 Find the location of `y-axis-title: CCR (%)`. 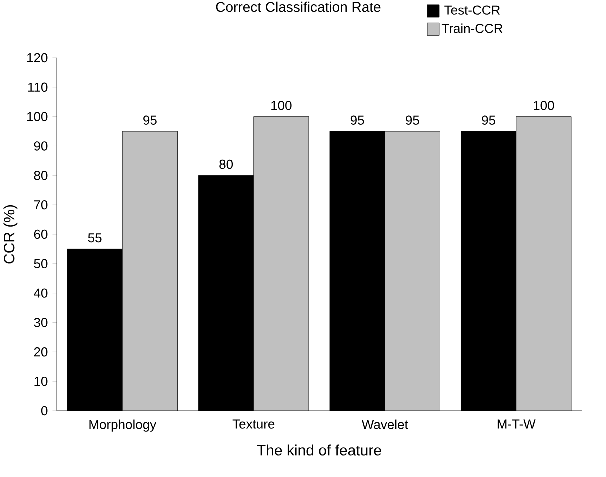

y-axis-title: CCR (%) is located at coordinates (11, 234).